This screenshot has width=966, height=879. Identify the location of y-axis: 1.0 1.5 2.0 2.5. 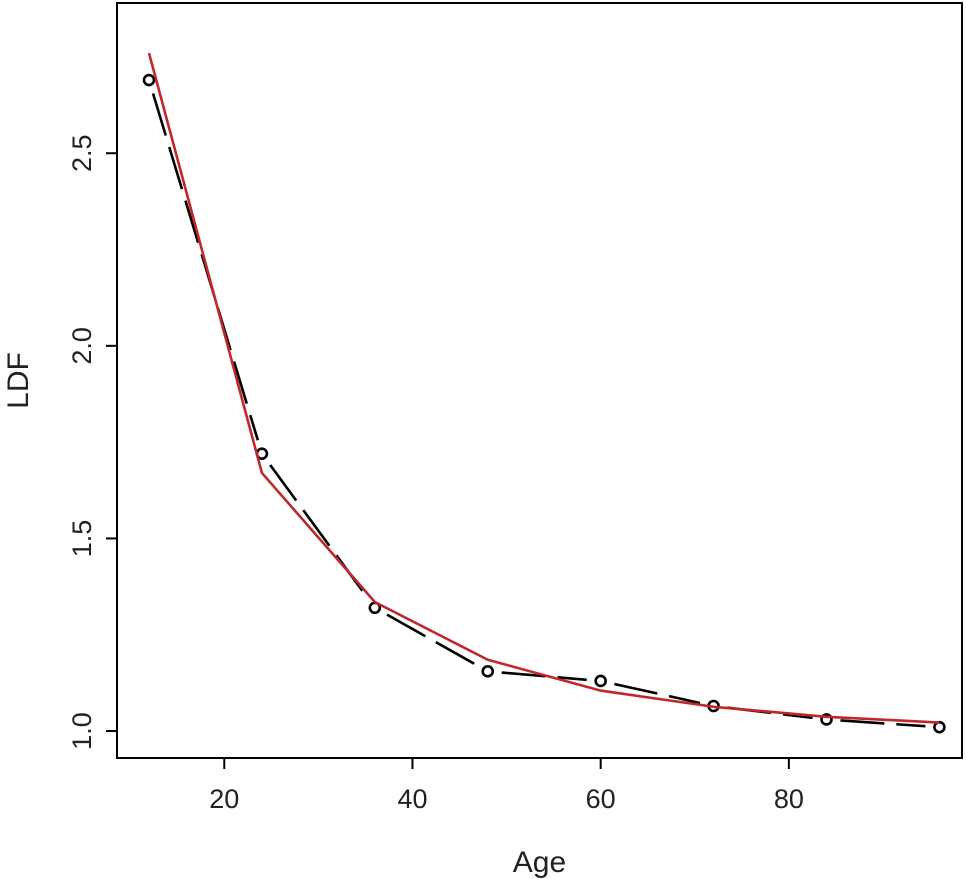
(92, 442).